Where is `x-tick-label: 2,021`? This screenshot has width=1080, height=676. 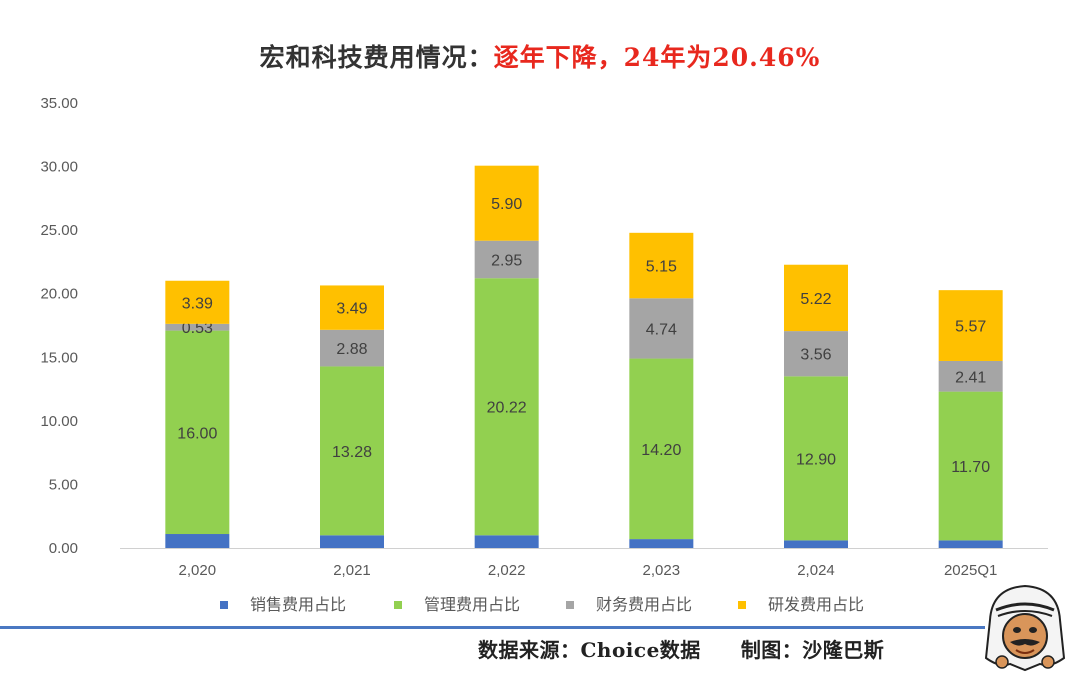 x-tick-label: 2,021 is located at coordinates (352, 570).